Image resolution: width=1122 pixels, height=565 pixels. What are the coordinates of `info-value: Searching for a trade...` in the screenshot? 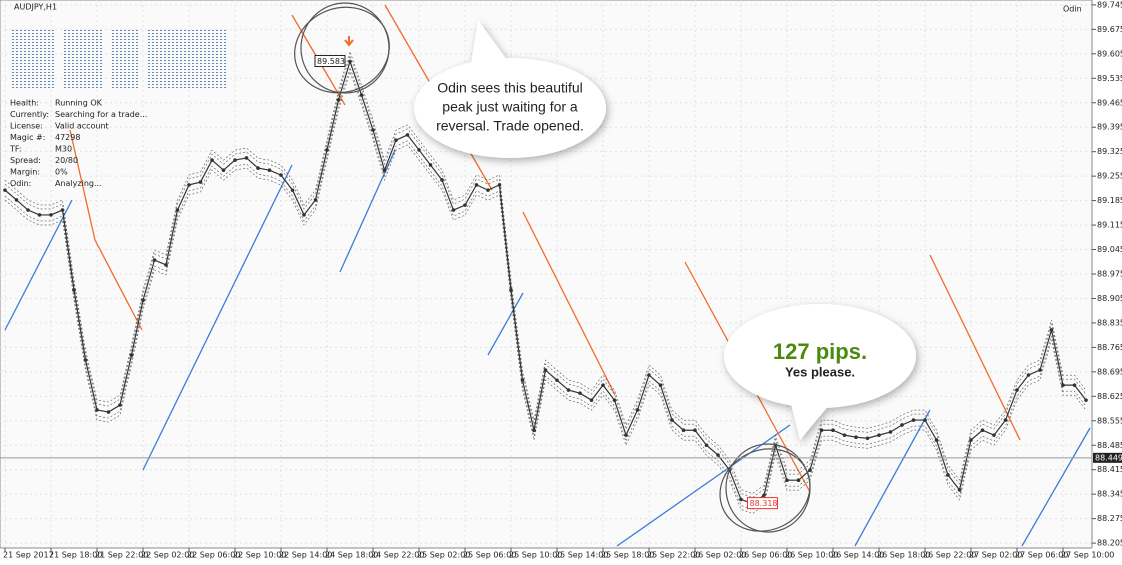 It's located at (101, 114).